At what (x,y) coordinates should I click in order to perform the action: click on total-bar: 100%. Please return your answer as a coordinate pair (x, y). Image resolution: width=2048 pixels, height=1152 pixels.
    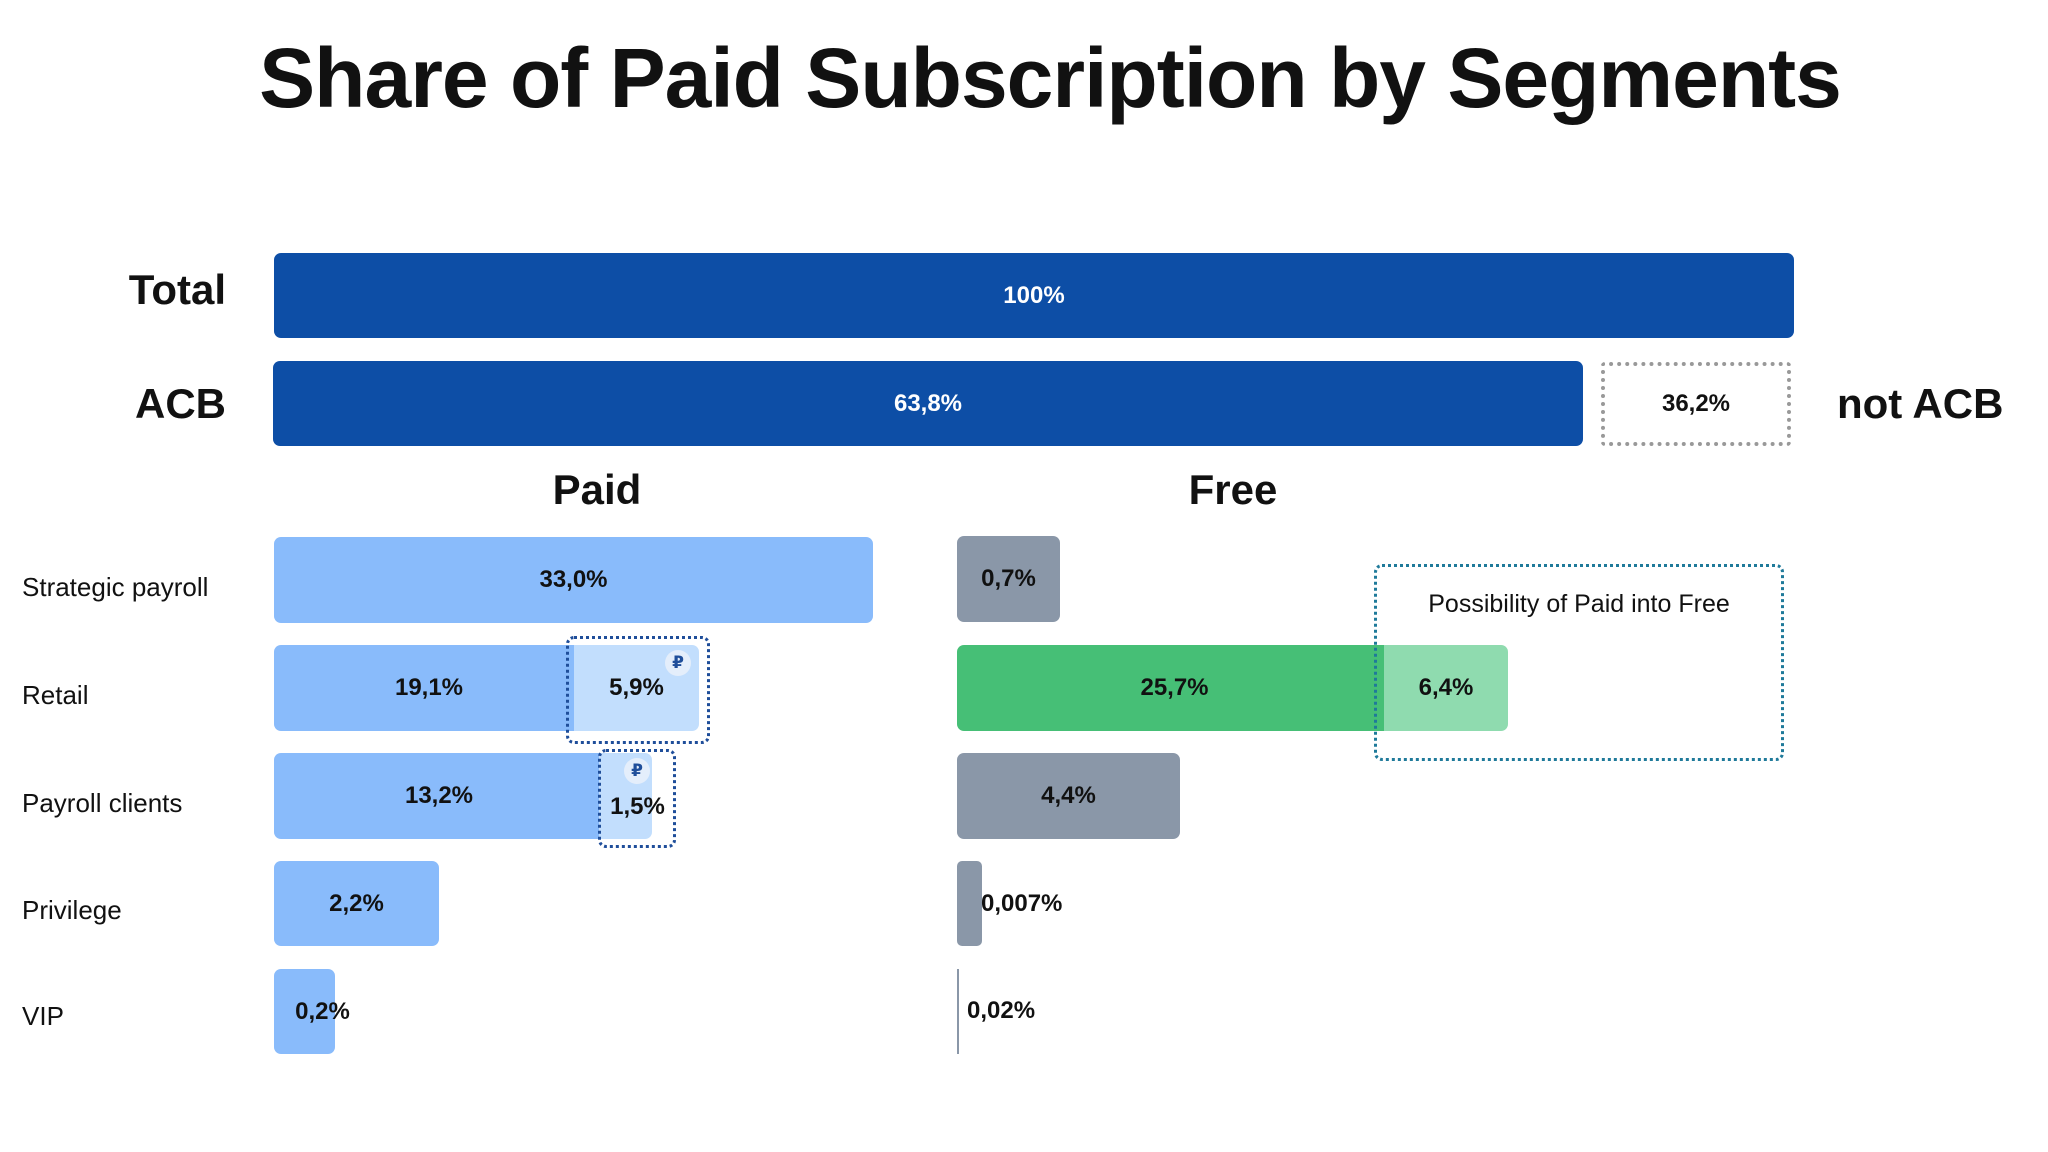
    Looking at the image, I should click on (1034, 295).